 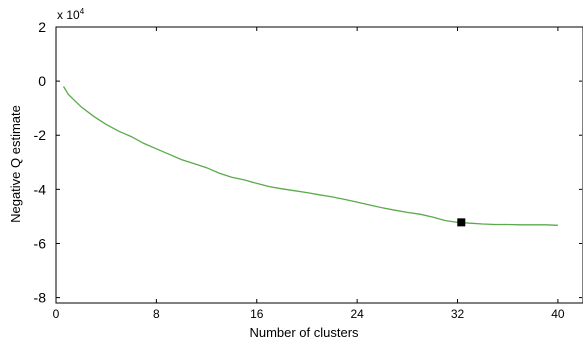 I want to click on x-tick-label: 24, so click(x=357, y=314).